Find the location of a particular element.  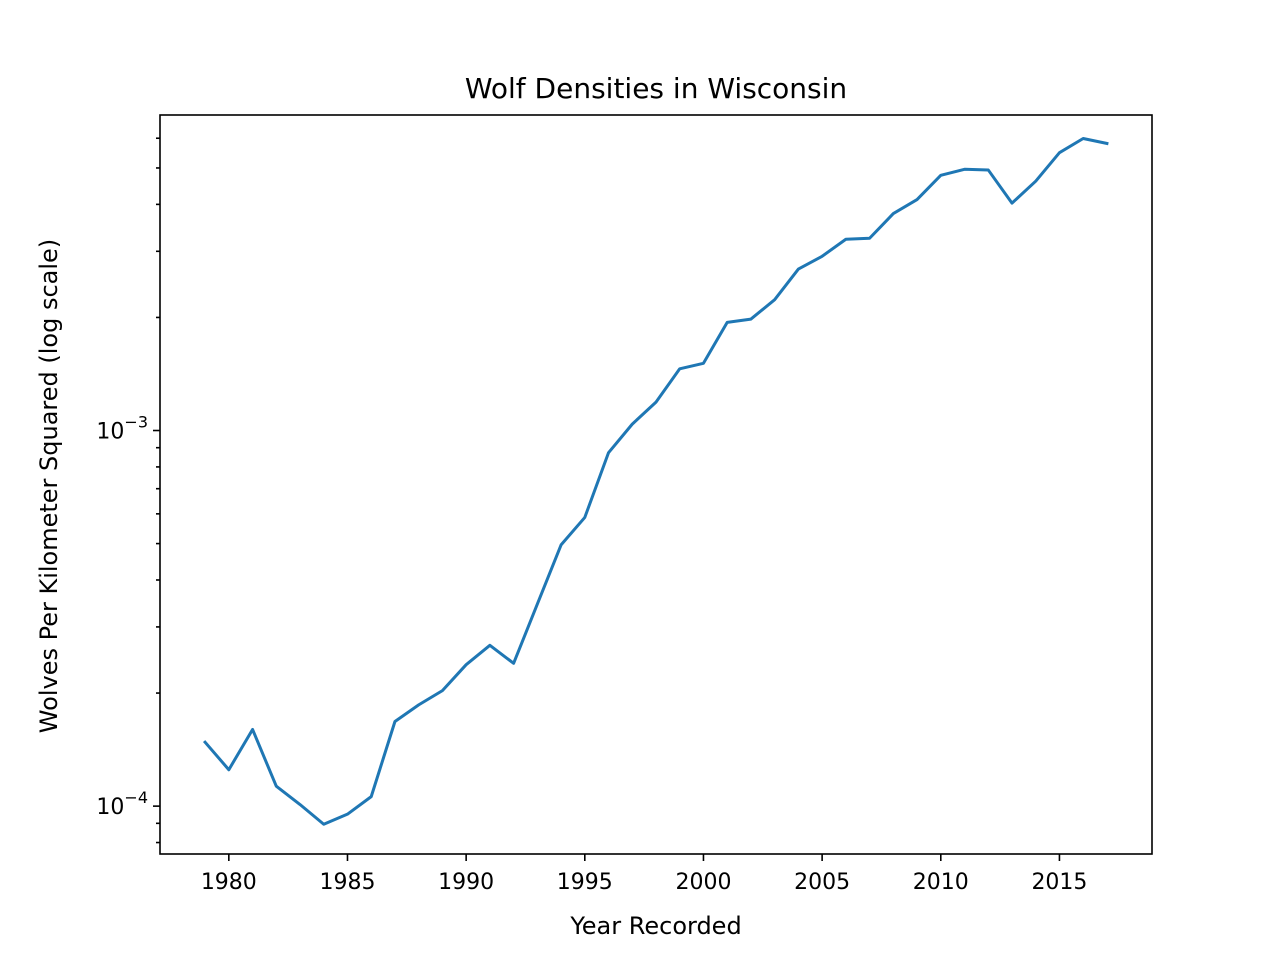

x-tick-label: 1990 is located at coordinates (466, 882).